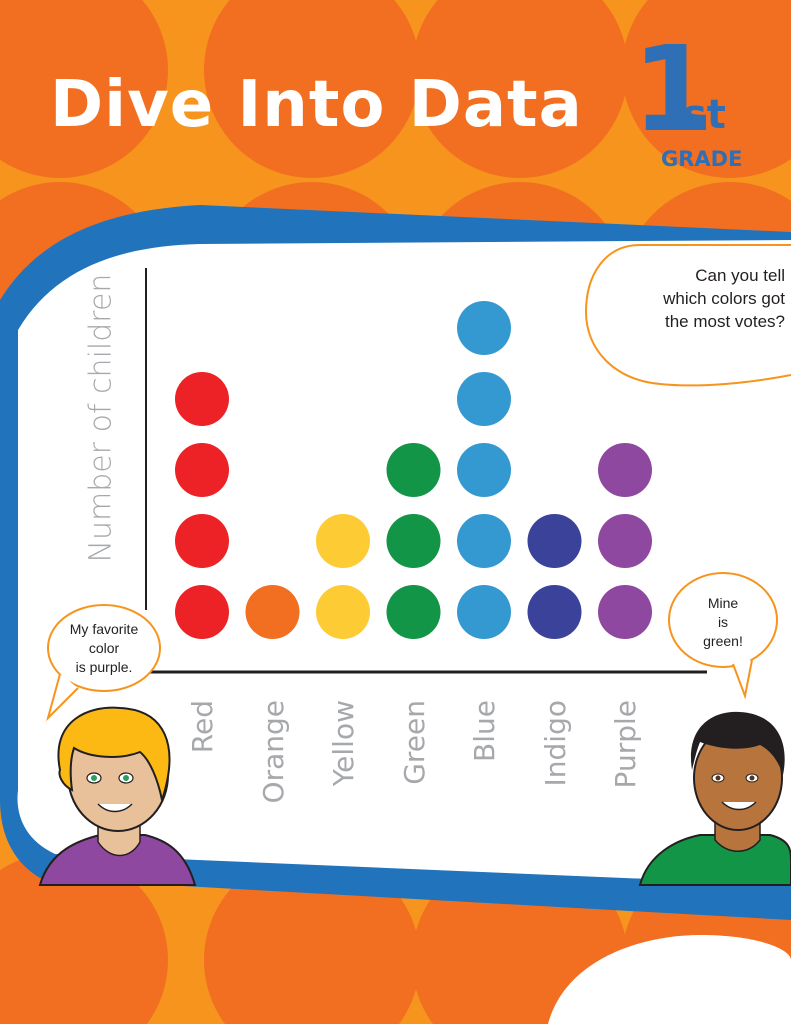 This screenshot has height=1024, width=791. What do you see at coordinates (117, 796) in the screenshot?
I see `girl-illustration` at bounding box center [117, 796].